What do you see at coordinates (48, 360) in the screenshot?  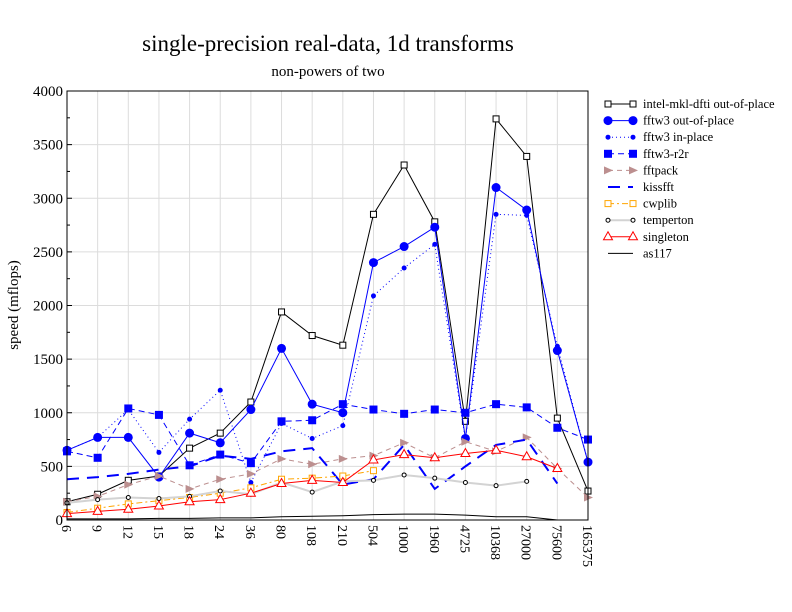 I see `y-tick-label: 1500` at bounding box center [48, 360].